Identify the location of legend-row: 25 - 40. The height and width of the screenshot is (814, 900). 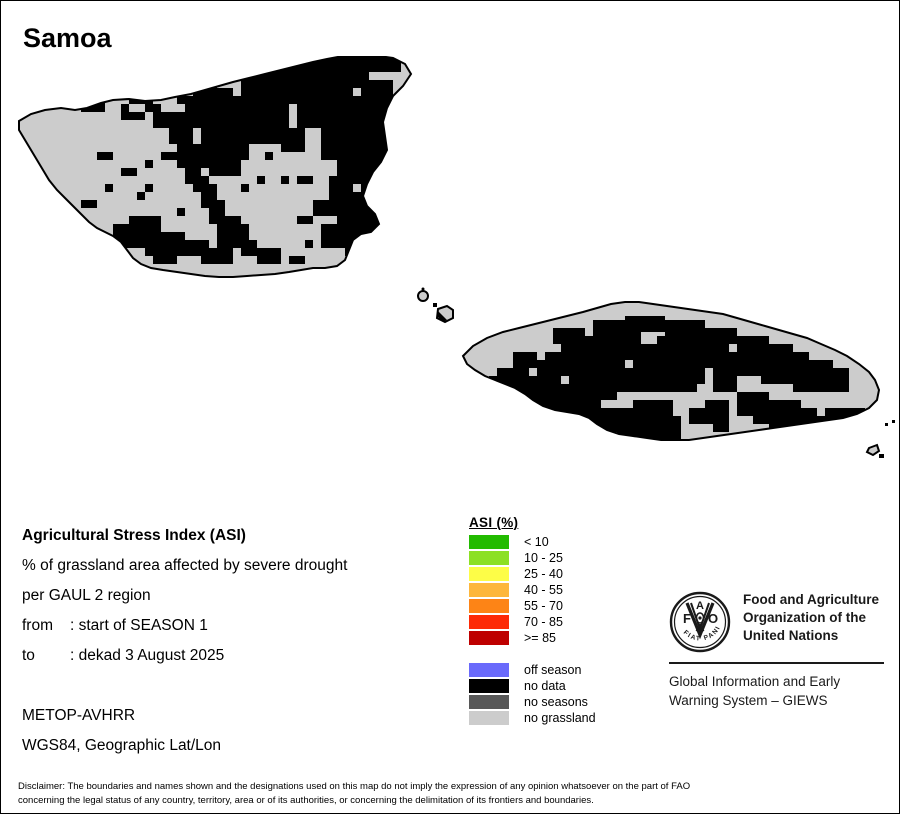
(564, 574).